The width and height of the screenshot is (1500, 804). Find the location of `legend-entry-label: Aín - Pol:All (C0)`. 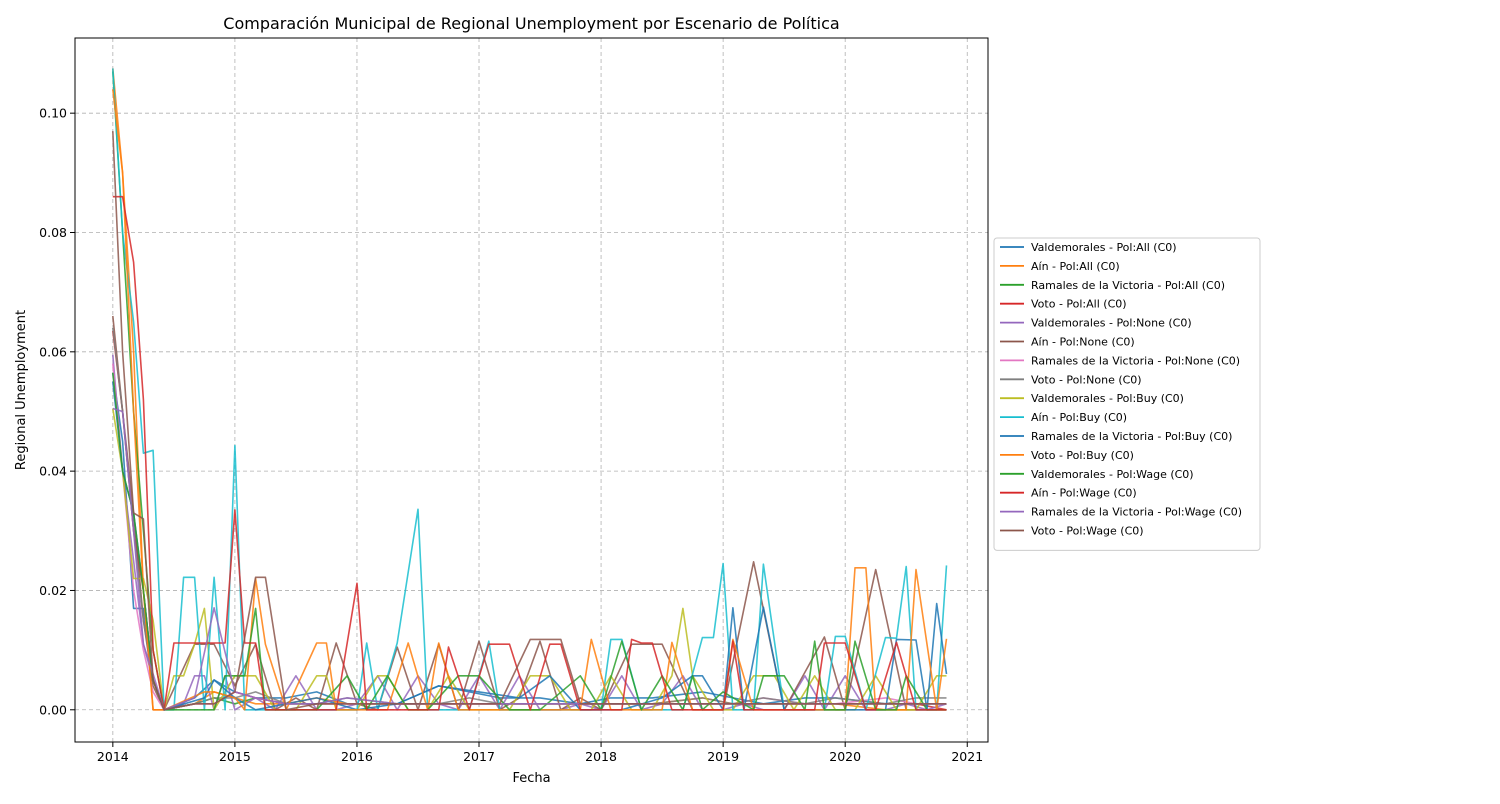

legend-entry-label: Aín - Pol:All (C0) is located at coordinates (1075, 266).